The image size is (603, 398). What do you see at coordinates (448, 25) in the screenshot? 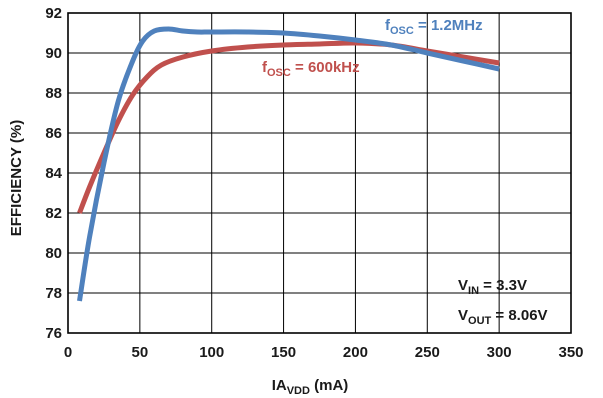
I see `series-label-1p2mhz-tail: = 1.2MHz` at bounding box center [448, 25].